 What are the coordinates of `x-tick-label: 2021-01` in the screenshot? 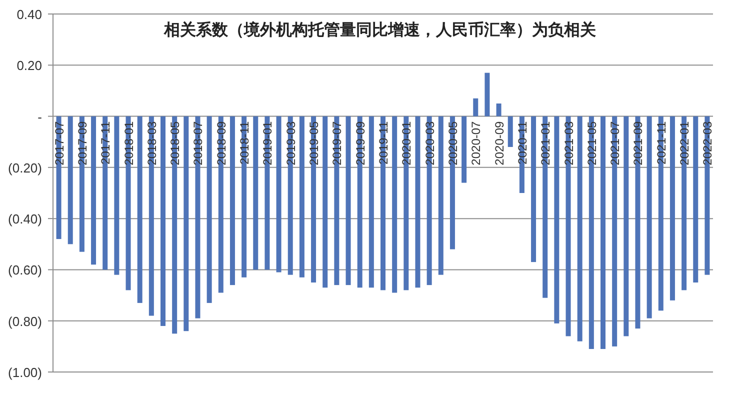 It's located at (545, 143).